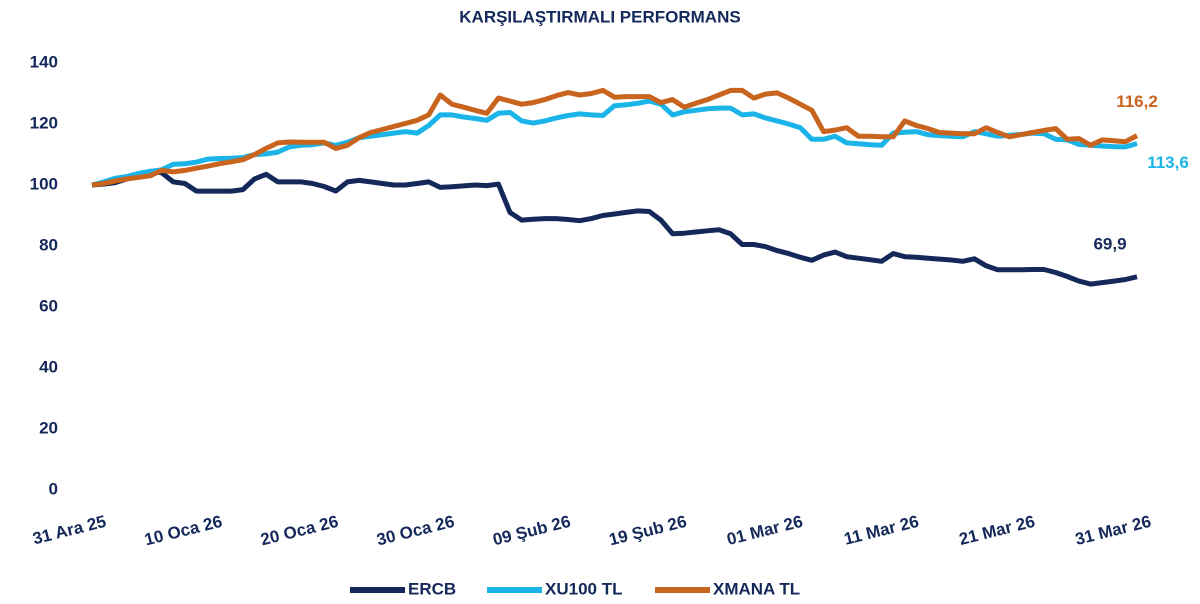 This screenshot has width=1200, height=604. I want to click on chart-title: KARŞILAŞTIRMALI PERFORMANS, so click(599, 16).